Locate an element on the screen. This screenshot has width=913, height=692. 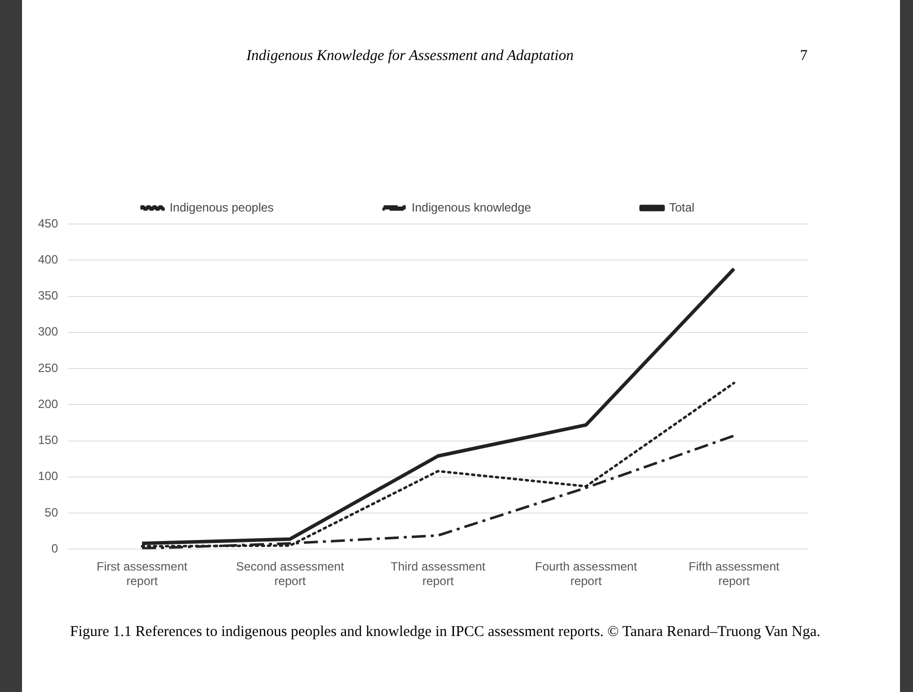
y-tick-label: 100 is located at coordinates (48, 476).